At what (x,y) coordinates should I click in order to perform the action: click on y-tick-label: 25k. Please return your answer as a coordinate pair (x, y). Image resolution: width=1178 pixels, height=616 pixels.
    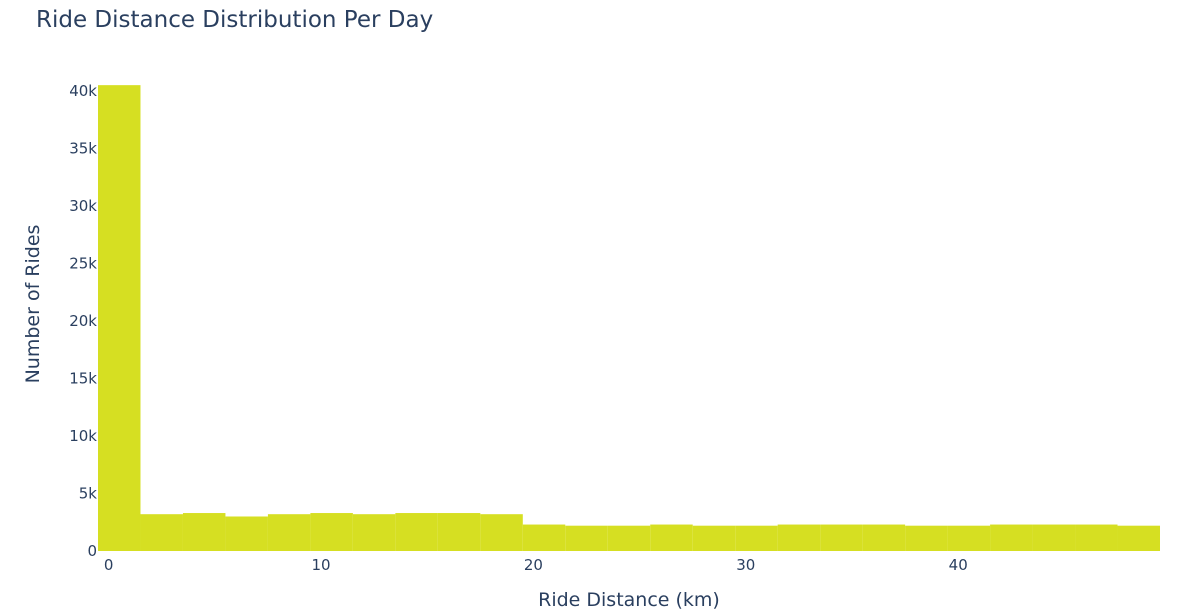
    Looking at the image, I should click on (83, 263).